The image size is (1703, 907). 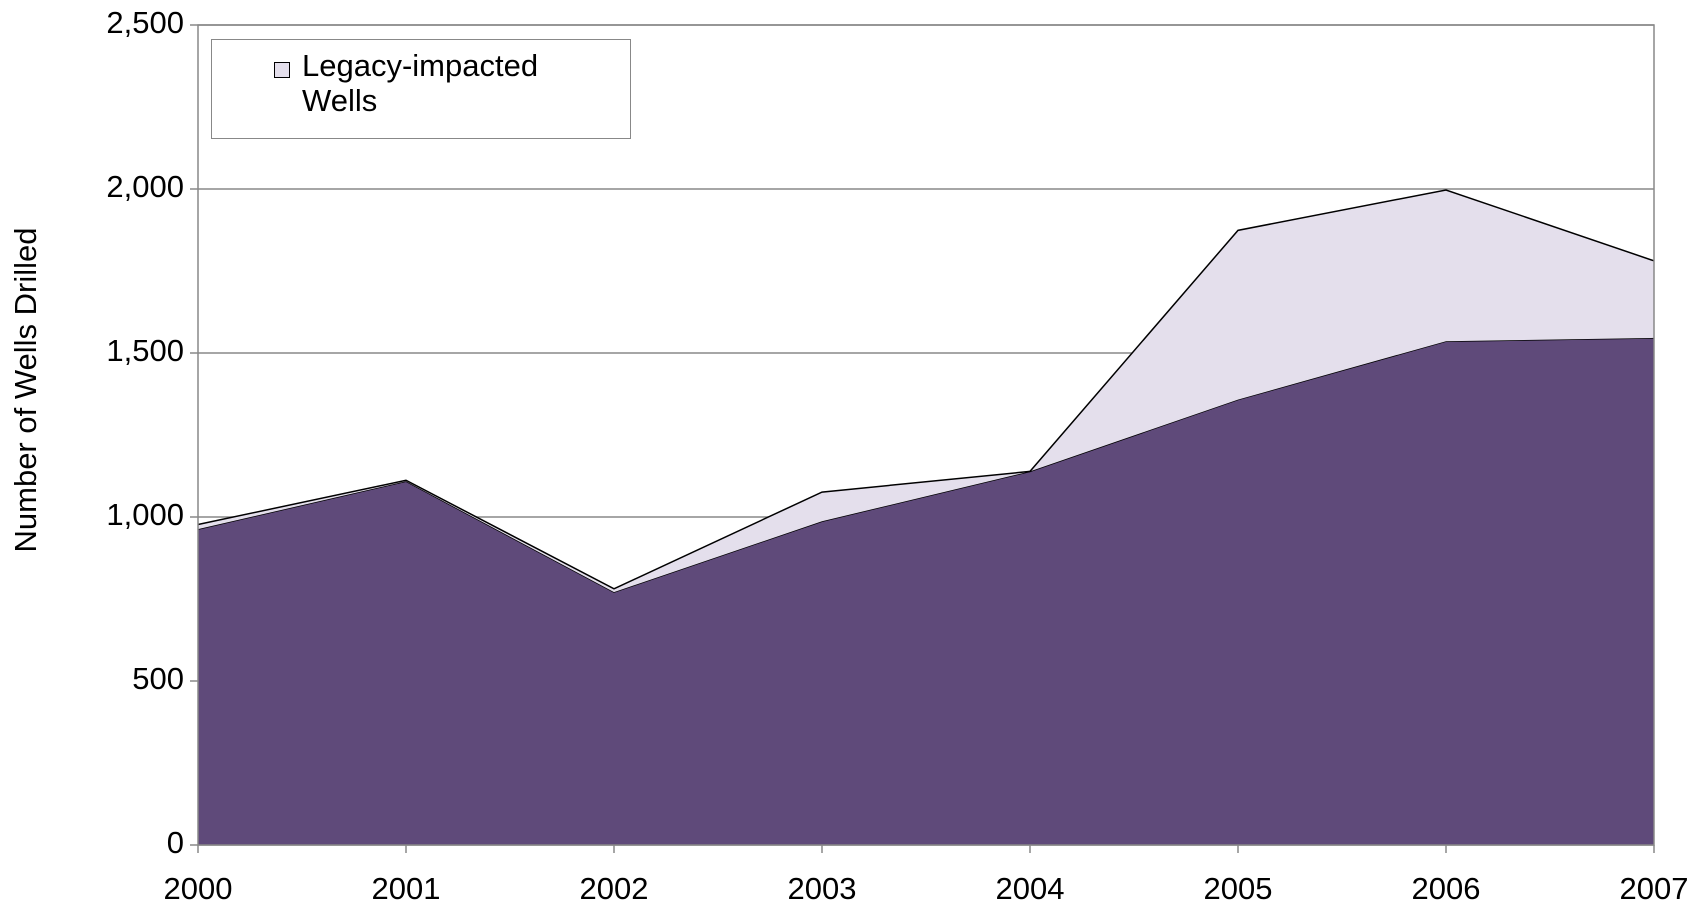 I want to click on y-tick-label: 1,000, so click(x=145, y=514).